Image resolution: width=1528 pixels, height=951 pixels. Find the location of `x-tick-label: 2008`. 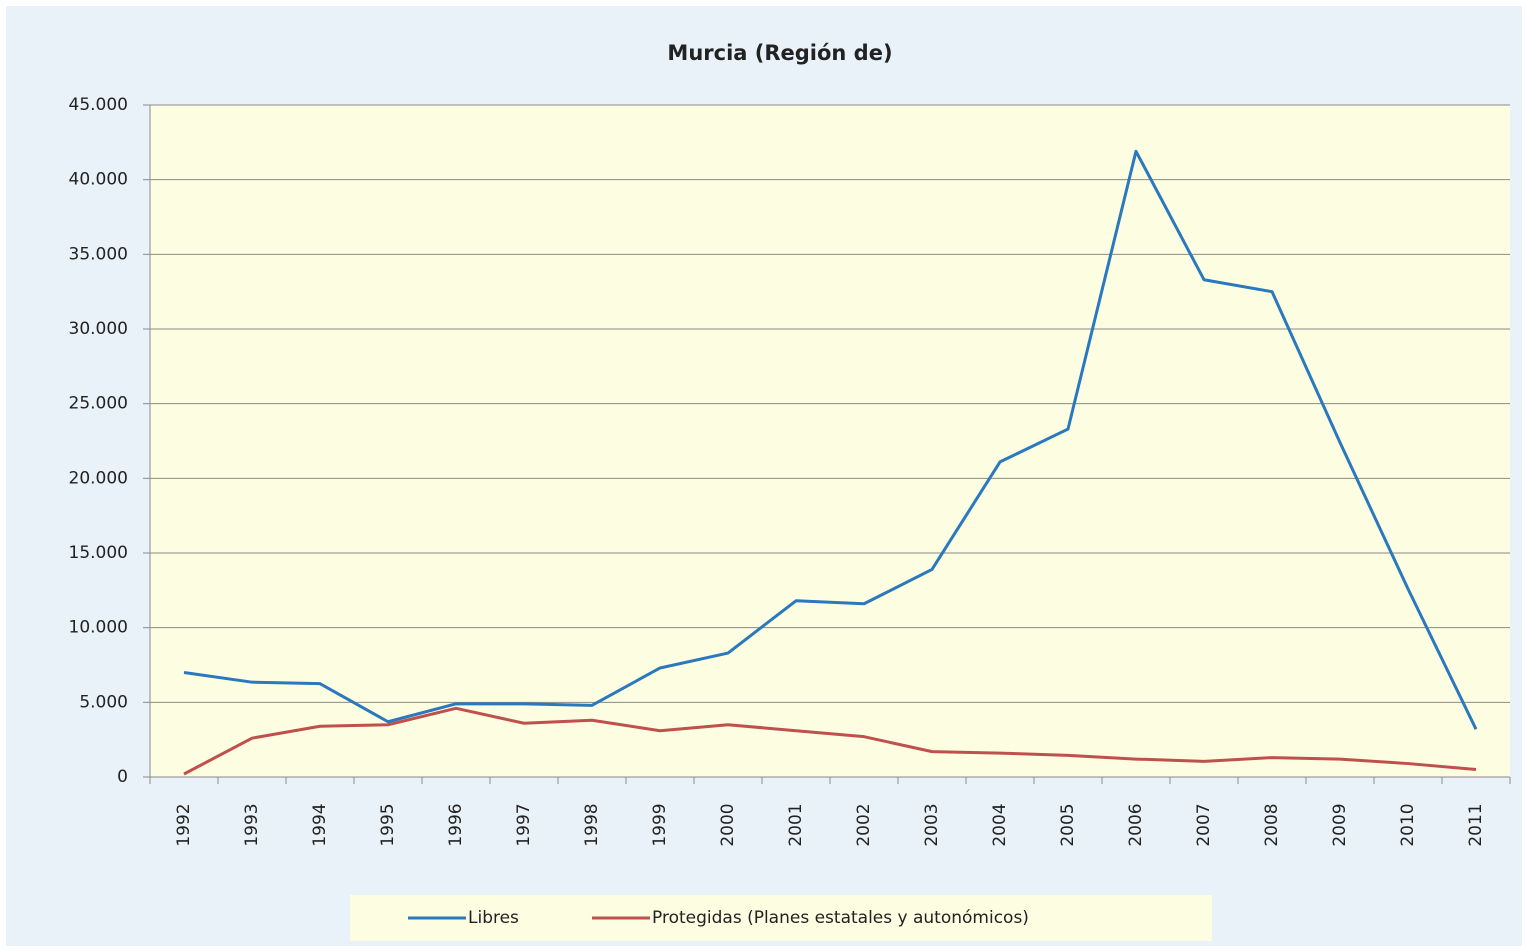

x-tick-label: 2008 is located at coordinates (1272, 824).